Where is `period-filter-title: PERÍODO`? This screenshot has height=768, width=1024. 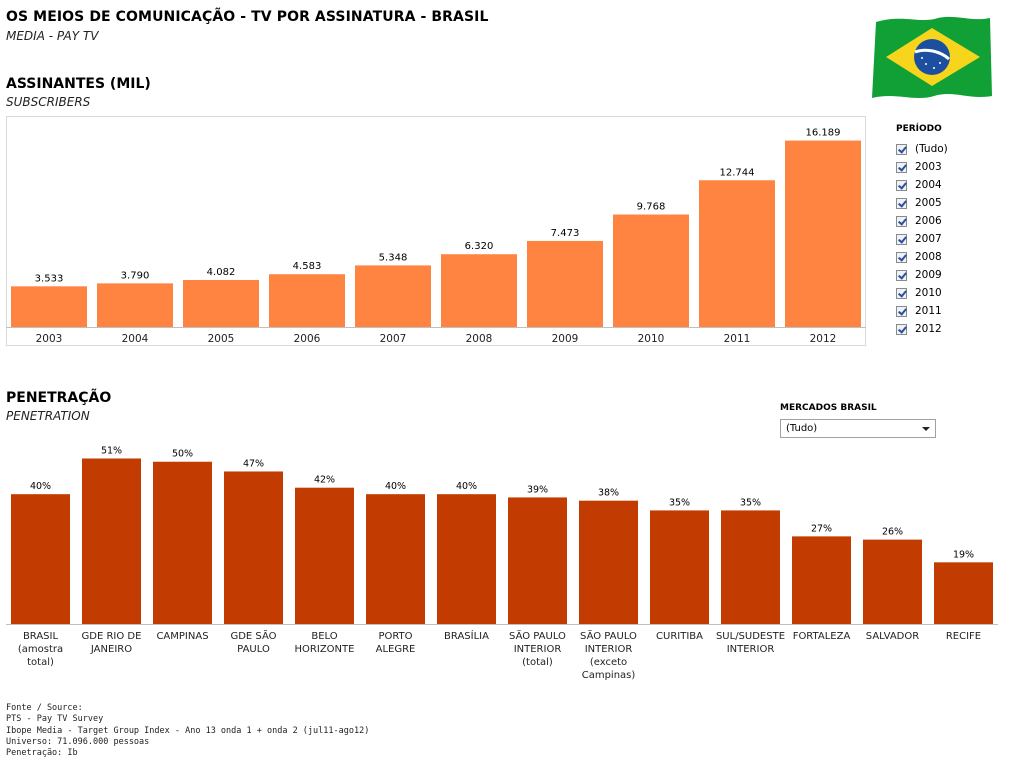
period-filter-title: PERÍODO is located at coordinates (919, 129).